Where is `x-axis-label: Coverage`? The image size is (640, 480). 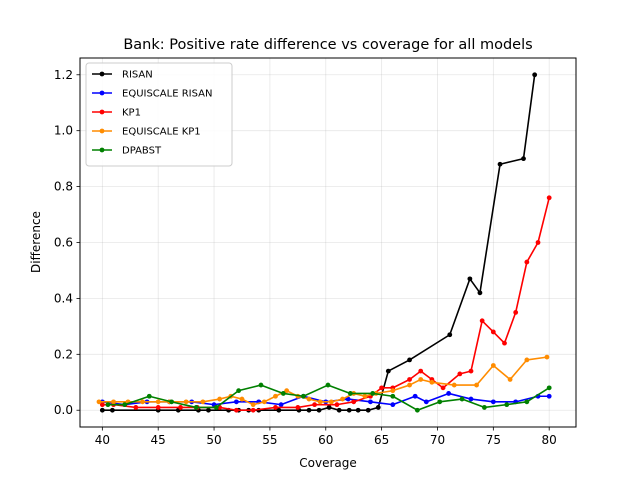 x-axis-label: Coverage is located at coordinates (328, 463).